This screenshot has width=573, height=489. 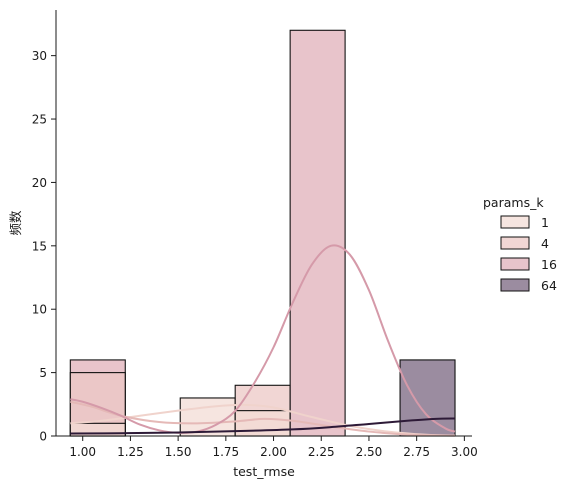 I want to click on legend-swatch-k4, so click(x=515, y=243).